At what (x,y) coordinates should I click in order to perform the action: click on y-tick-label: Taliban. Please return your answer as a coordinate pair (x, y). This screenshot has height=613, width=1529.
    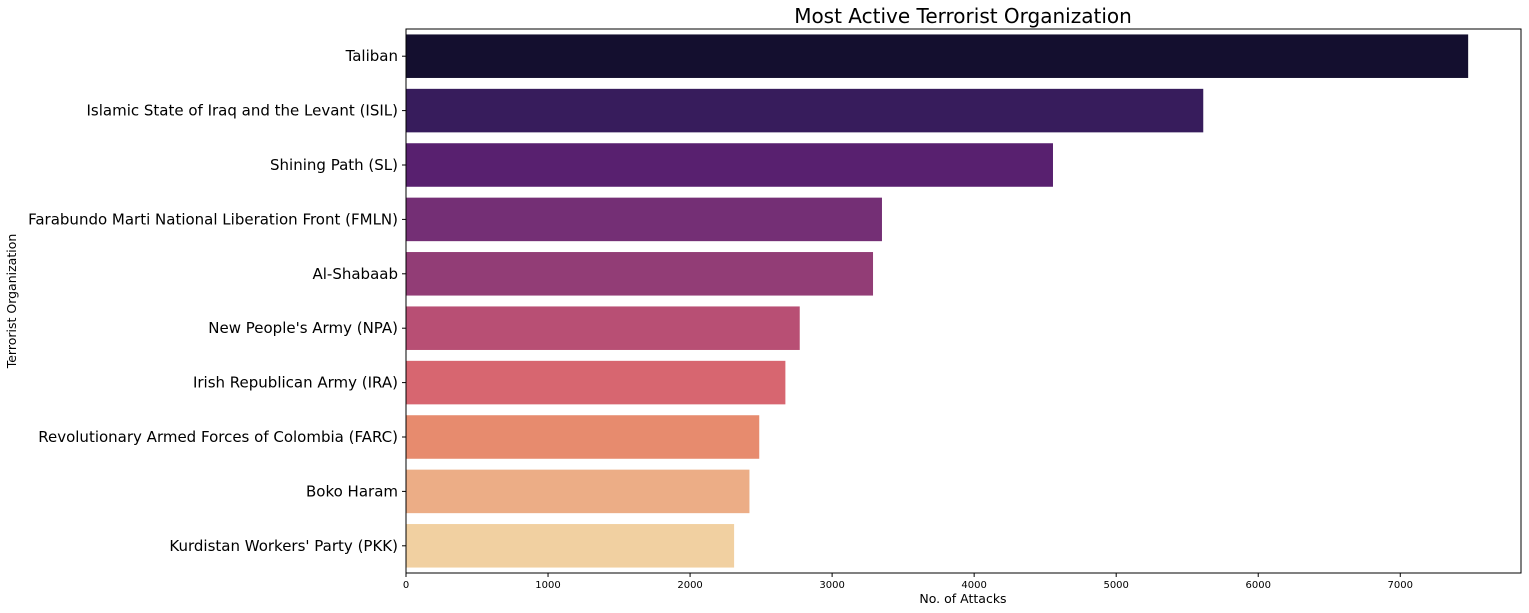
    Looking at the image, I should click on (371, 56).